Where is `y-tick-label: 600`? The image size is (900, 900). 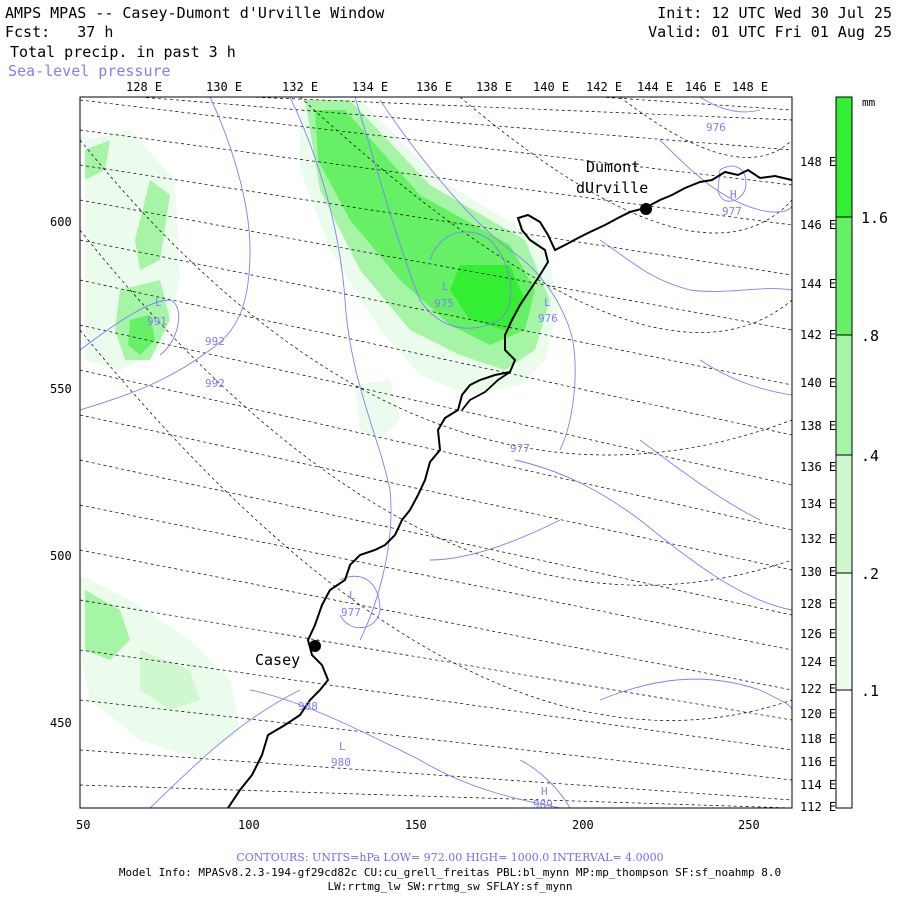 y-tick-label: 600 is located at coordinates (61, 222).